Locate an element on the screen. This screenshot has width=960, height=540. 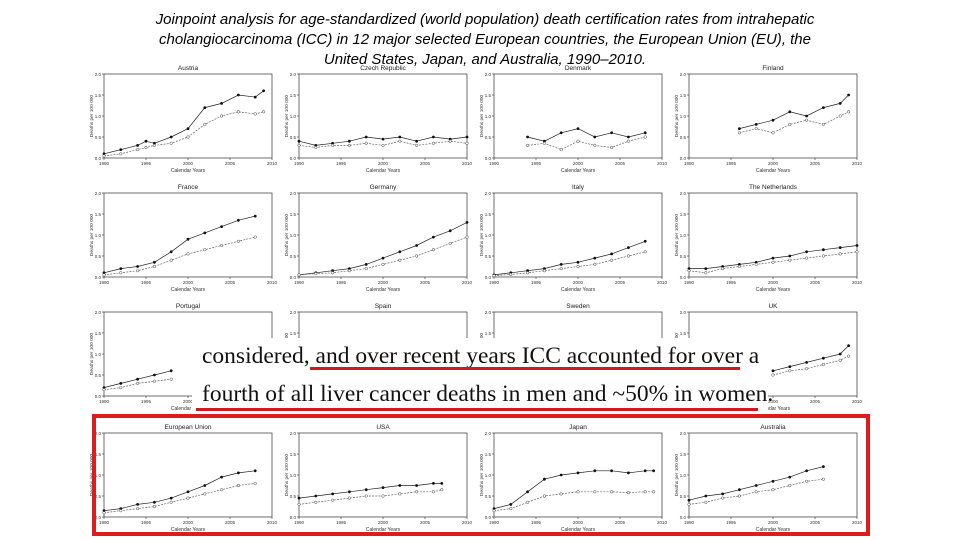
series-line-women is located at coordinates (179, 256).